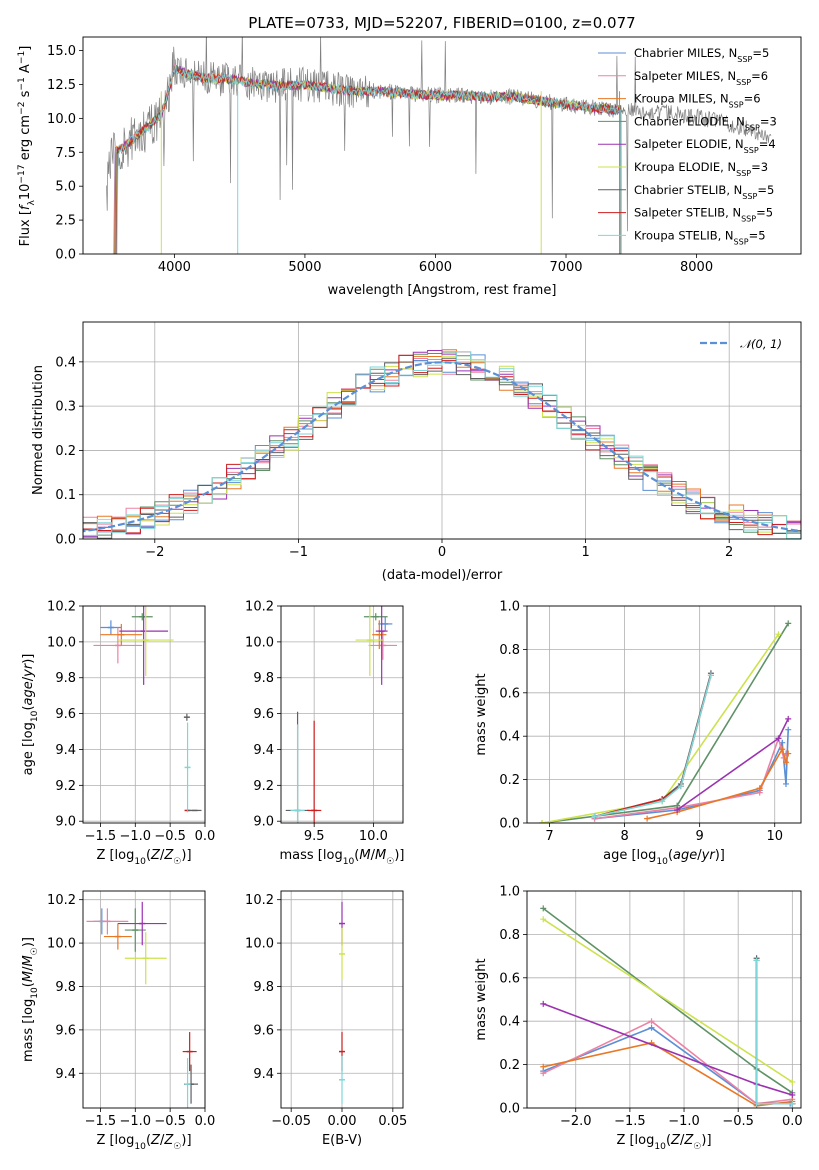  I want to click on x-tick-label: 7000, so click(565, 267).